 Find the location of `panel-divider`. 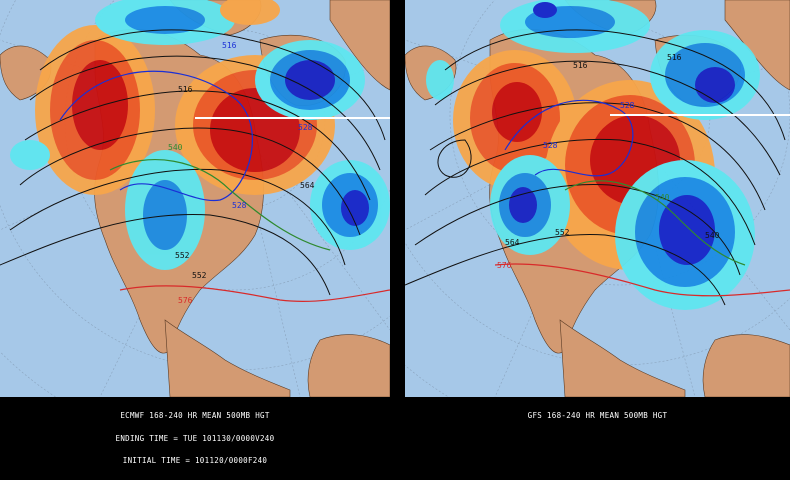

panel-divider is located at coordinates (397, 210).